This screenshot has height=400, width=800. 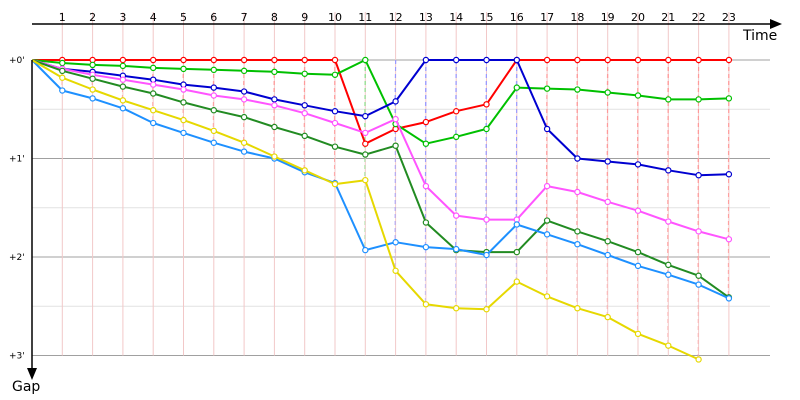 What do you see at coordinates (456, 17) in the screenshot?
I see `x-tick-label: 14` at bounding box center [456, 17].